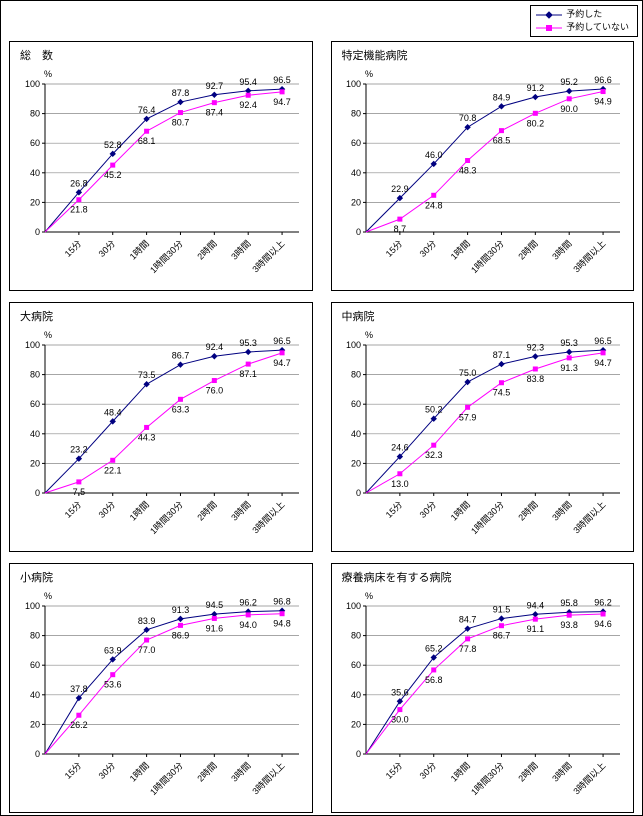  What do you see at coordinates (434, 680) in the screenshot?
I see `svg-text: 56.8` at bounding box center [434, 680].